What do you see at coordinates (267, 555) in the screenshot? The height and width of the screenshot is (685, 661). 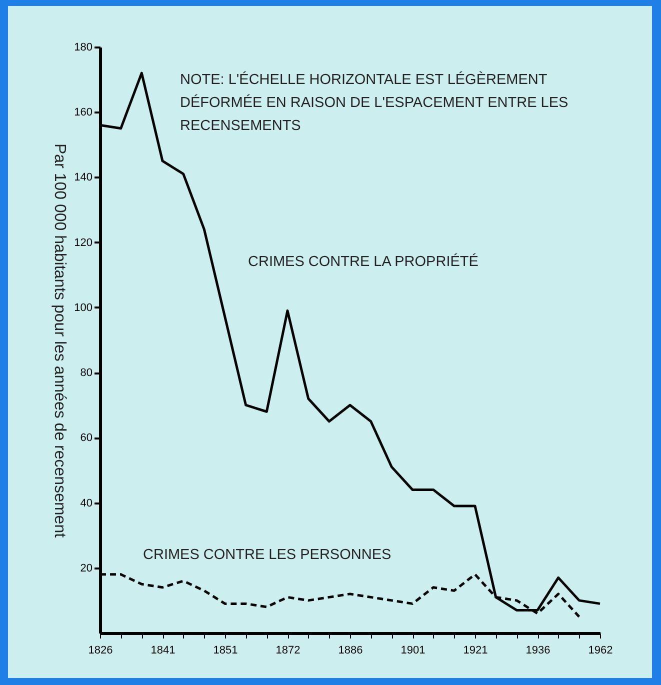 I see `series-label: CRIMES CONTRE LES PERSONNES` at bounding box center [267, 555].